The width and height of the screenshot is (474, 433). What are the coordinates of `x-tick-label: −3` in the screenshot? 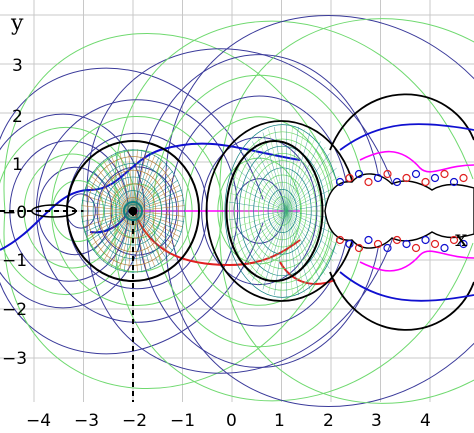 It's located at (86, 421).